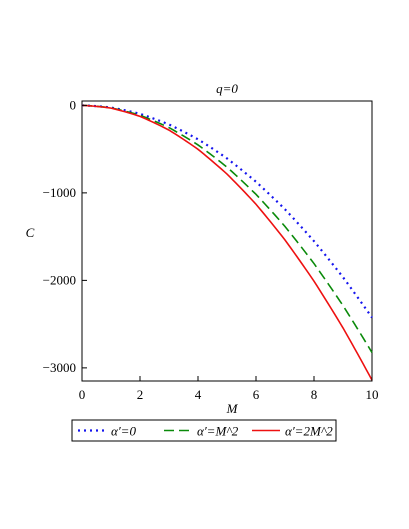  Describe the element at coordinates (232, 408) in the screenshot. I see `x-axis-label: M` at that location.